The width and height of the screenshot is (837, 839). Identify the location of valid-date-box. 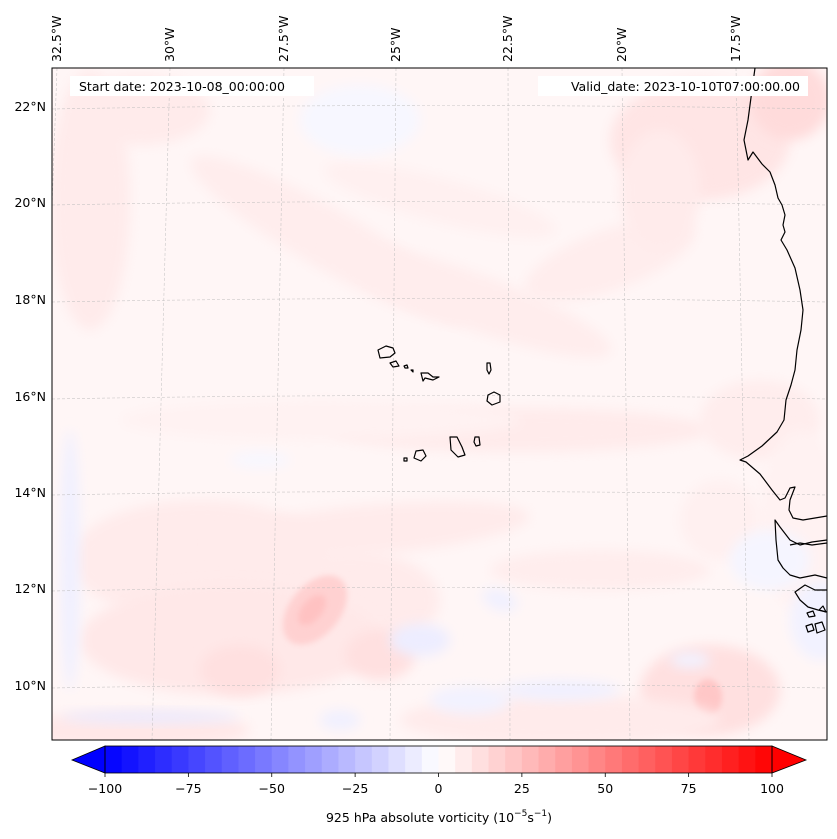
(673, 86).